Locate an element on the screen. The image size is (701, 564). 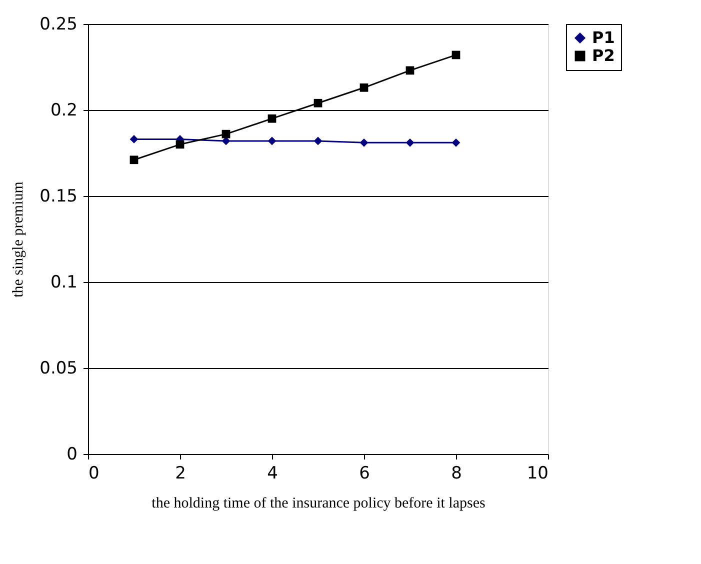
y-tick-label: 0.15 is located at coordinates (59, 196).